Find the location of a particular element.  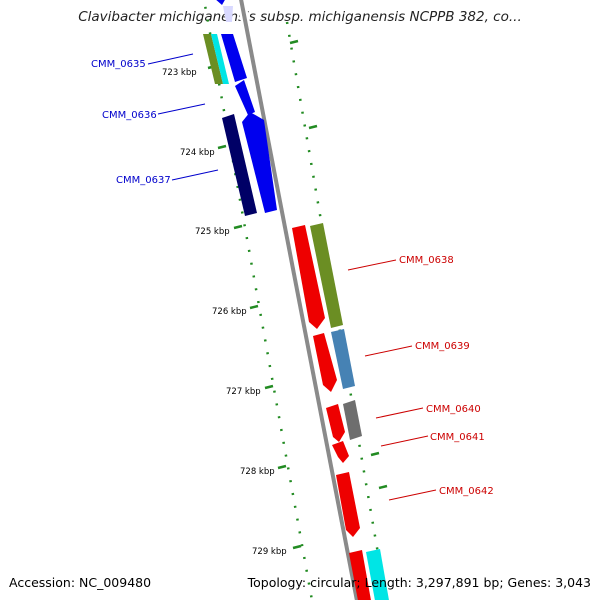

forward-genes is located at coordinates (240, 108).